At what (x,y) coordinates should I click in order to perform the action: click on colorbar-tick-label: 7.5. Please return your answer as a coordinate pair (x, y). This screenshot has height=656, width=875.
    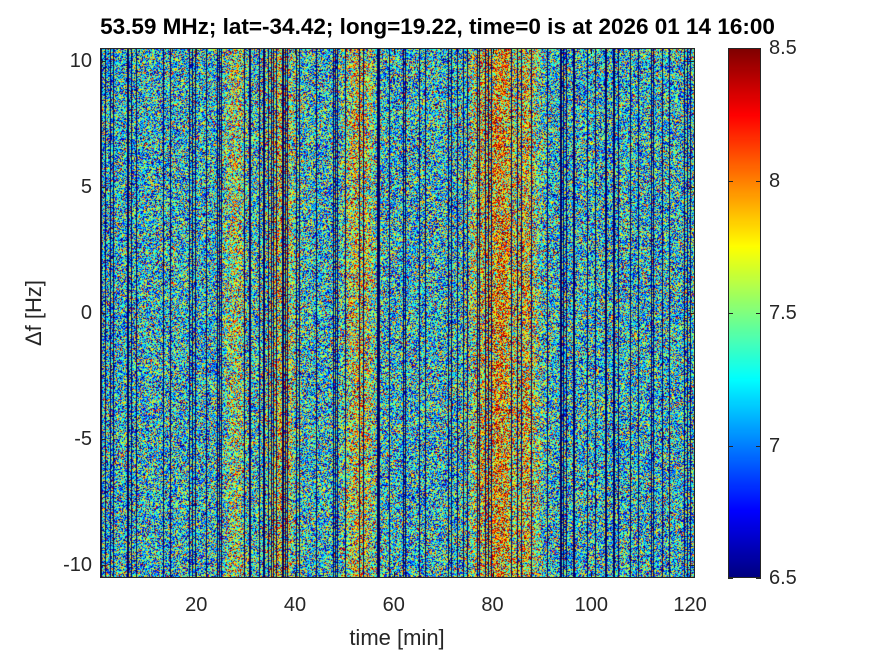
    Looking at the image, I should click on (783, 313).